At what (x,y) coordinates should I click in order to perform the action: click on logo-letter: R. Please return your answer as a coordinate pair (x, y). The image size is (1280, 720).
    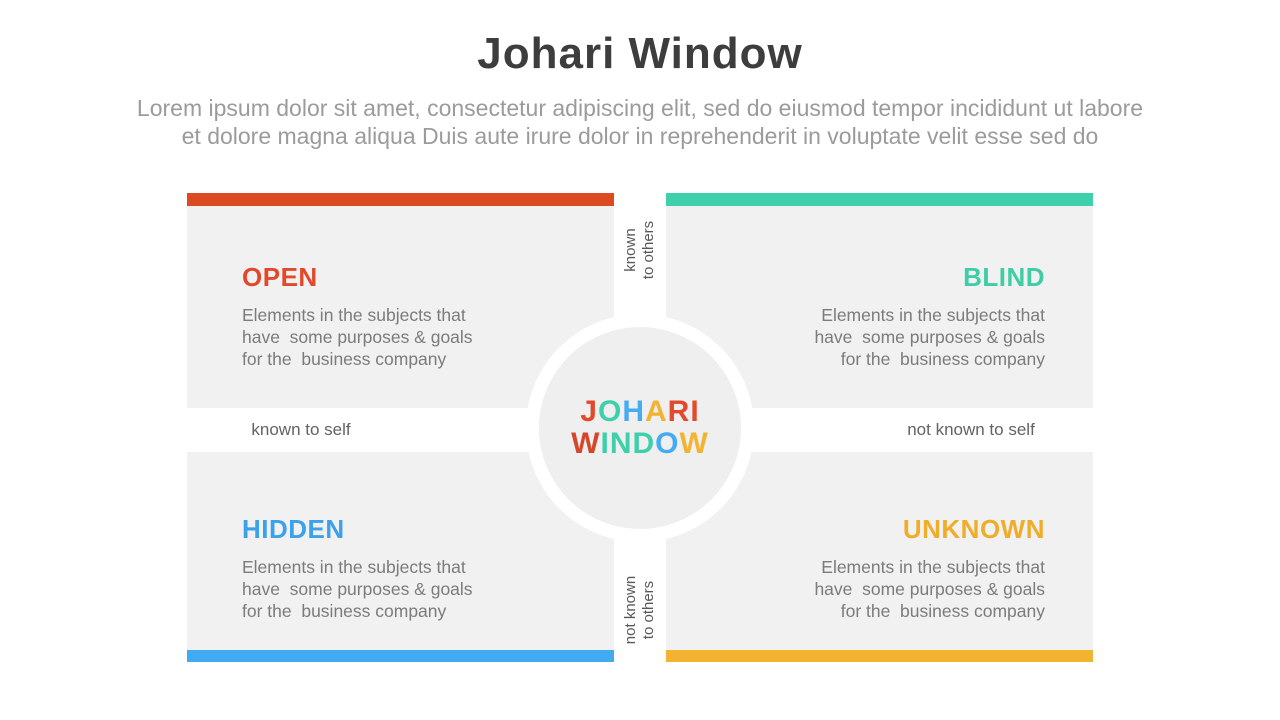
    Looking at the image, I should click on (679, 411).